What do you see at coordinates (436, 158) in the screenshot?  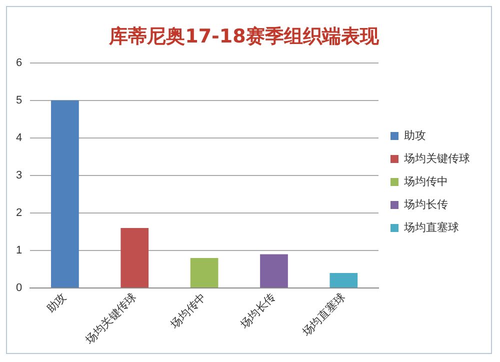 I see `legend-label: 场均关键传球` at bounding box center [436, 158].